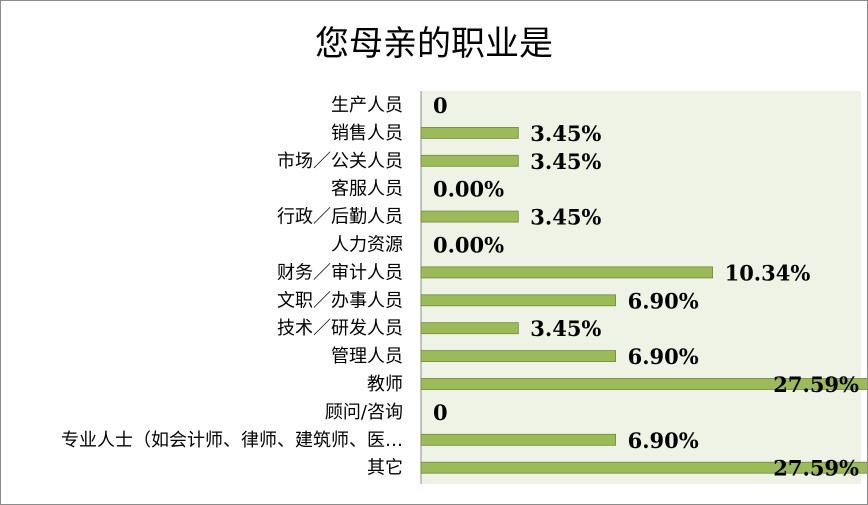 This screenshot has width=868, height=505. I want to click on category-label: 客服人员, so click(367, 189).